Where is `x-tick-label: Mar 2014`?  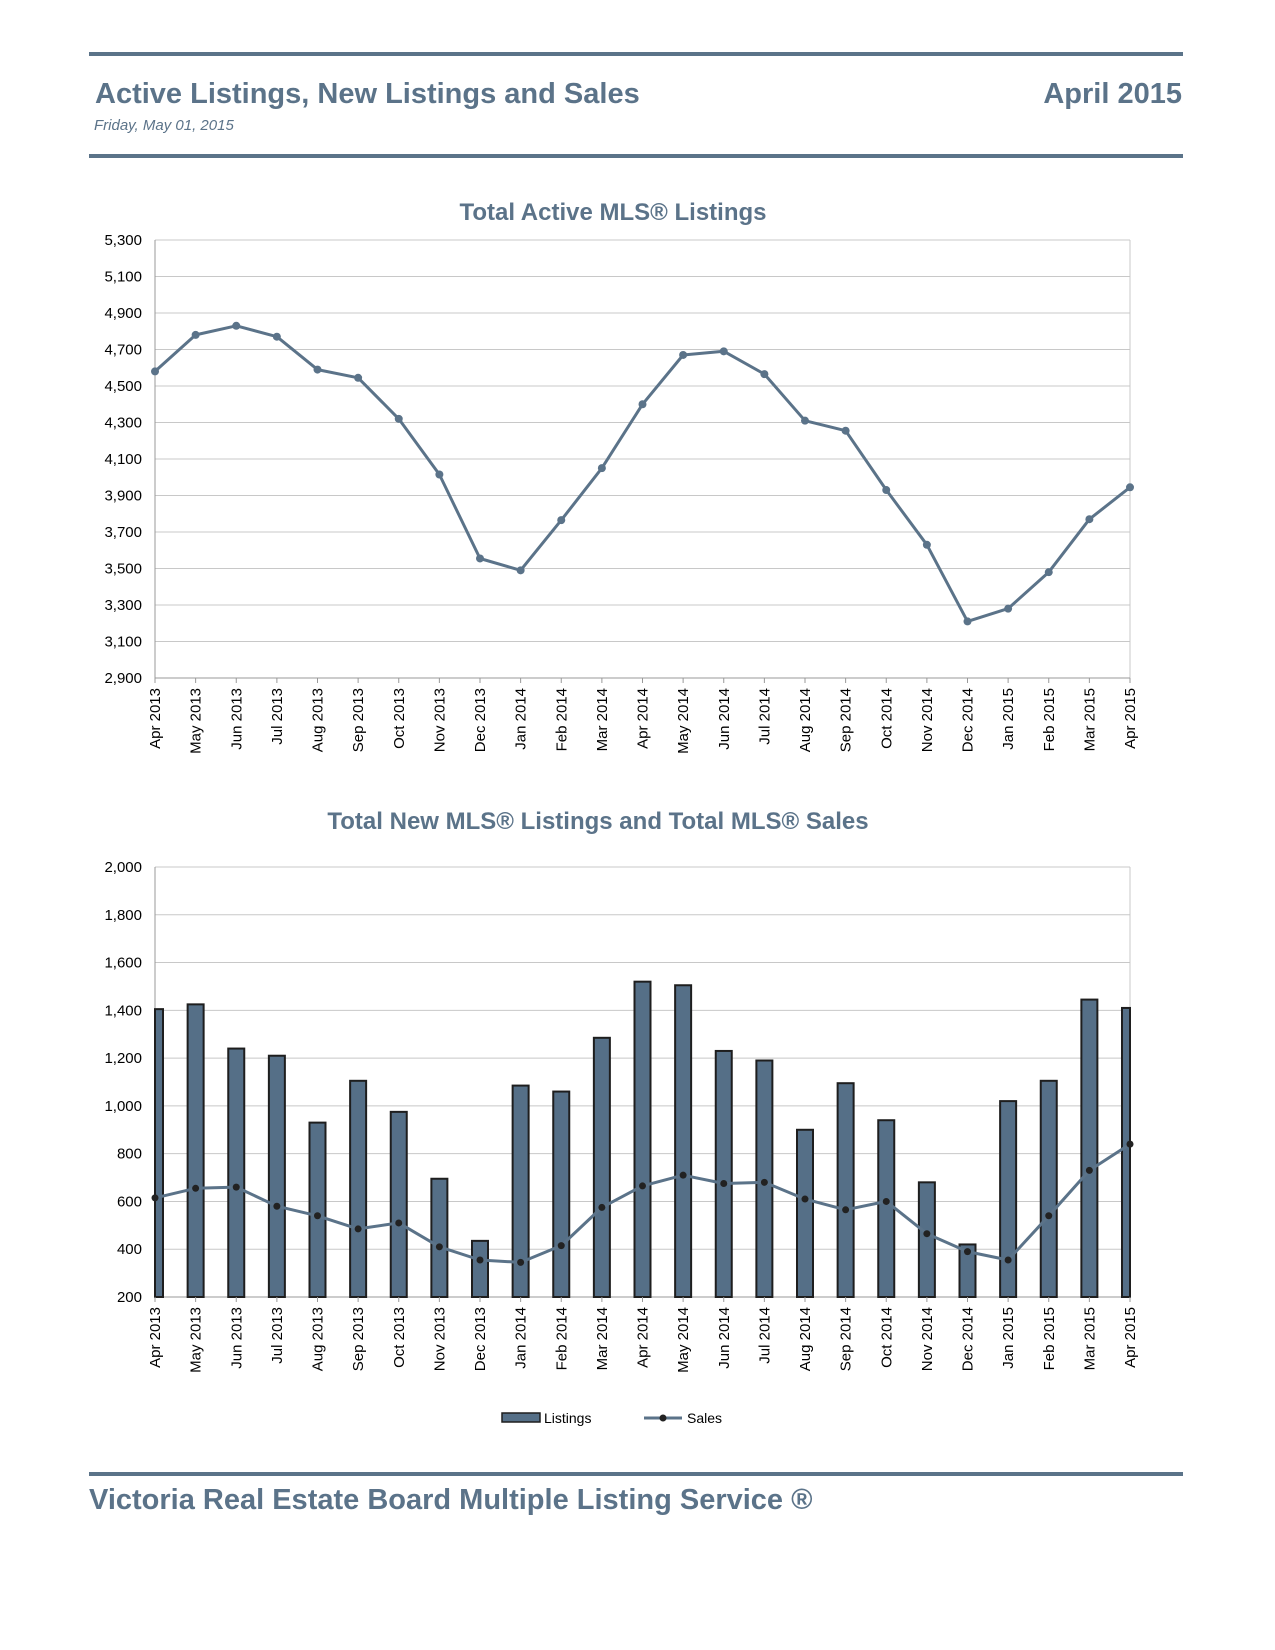
x-tick-label: Mar 2014 is located at coordinates (602, 719).